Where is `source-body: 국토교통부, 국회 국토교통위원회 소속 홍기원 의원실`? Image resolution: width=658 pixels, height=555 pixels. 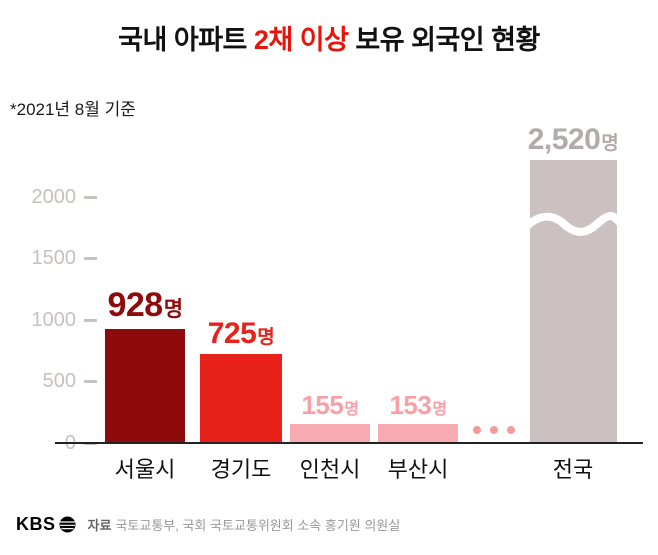 source-body: 국토교통부, 국회 국토교통위원회 소속 홍기원 의원실 is located at coordinates (258, 525).